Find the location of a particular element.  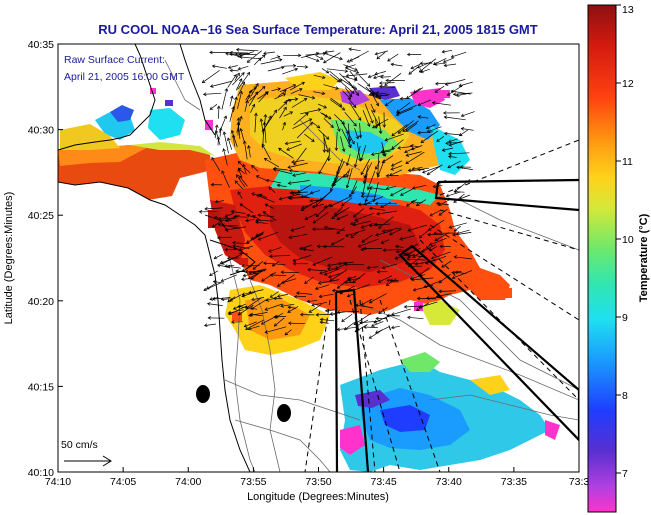

colorbar-tick-label: 10 is located at coordinates (628, 240).